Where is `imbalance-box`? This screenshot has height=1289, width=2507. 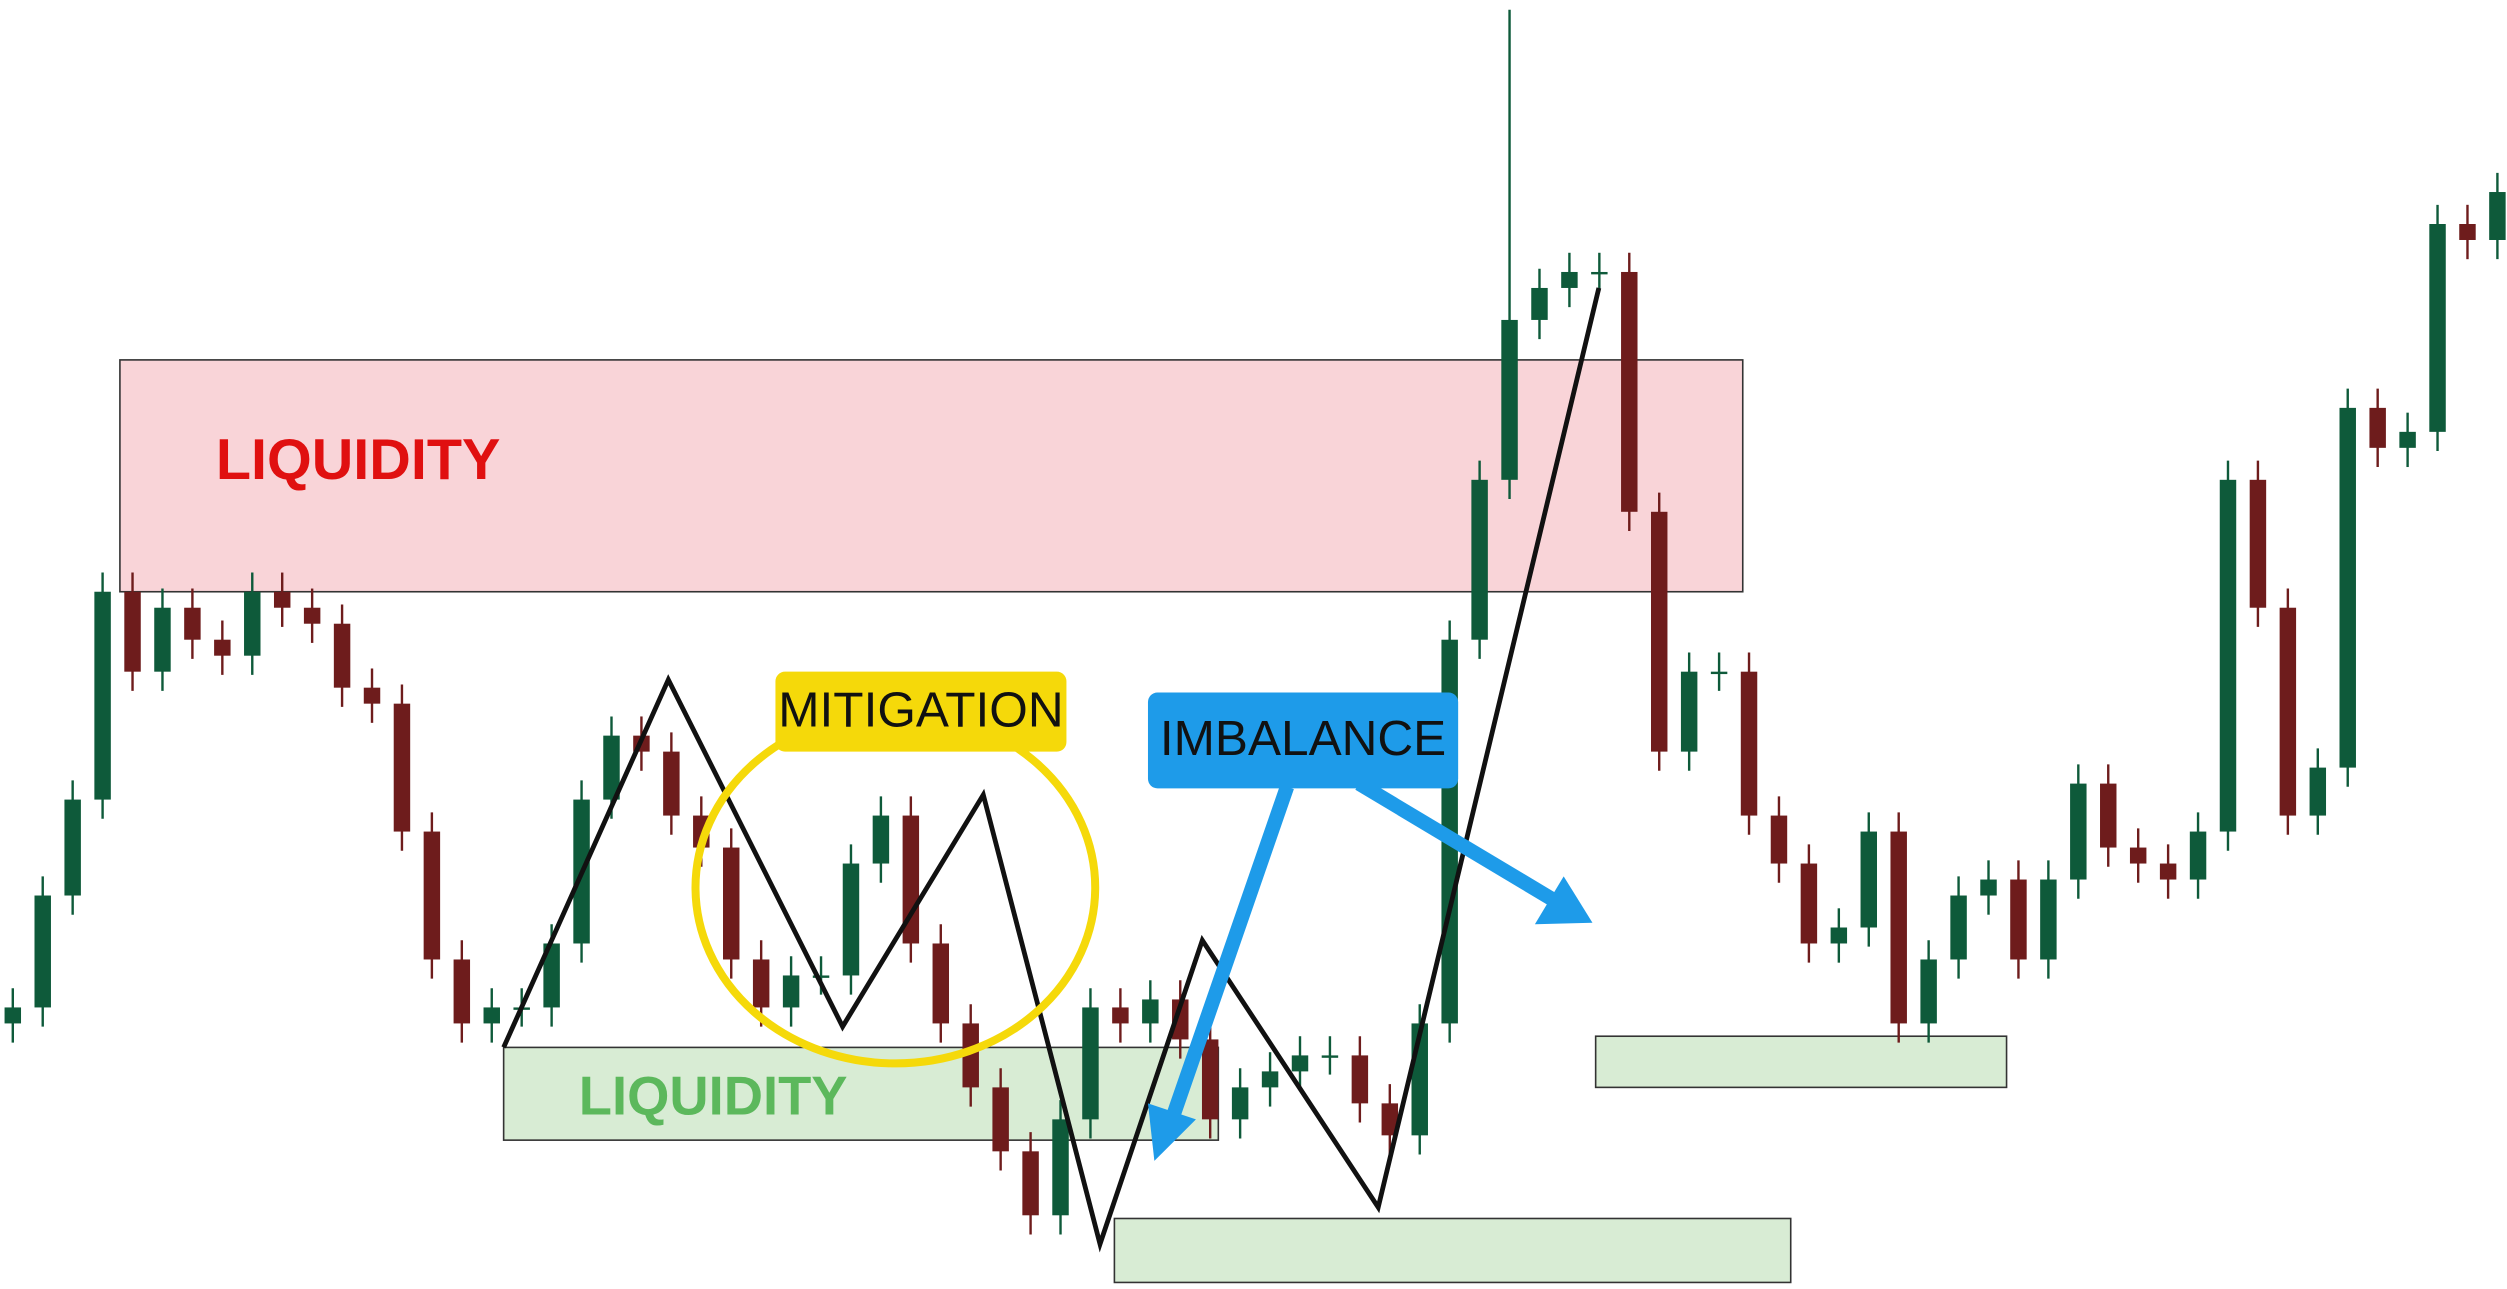 imbalance-box is located at coordinates (1303, 740).